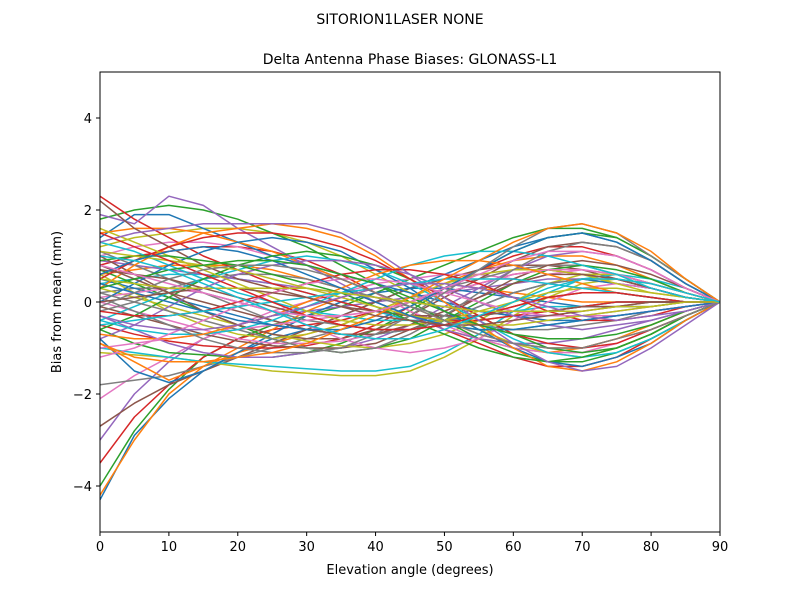  I want to click on x-tick-label: 40, so click(375, 547).